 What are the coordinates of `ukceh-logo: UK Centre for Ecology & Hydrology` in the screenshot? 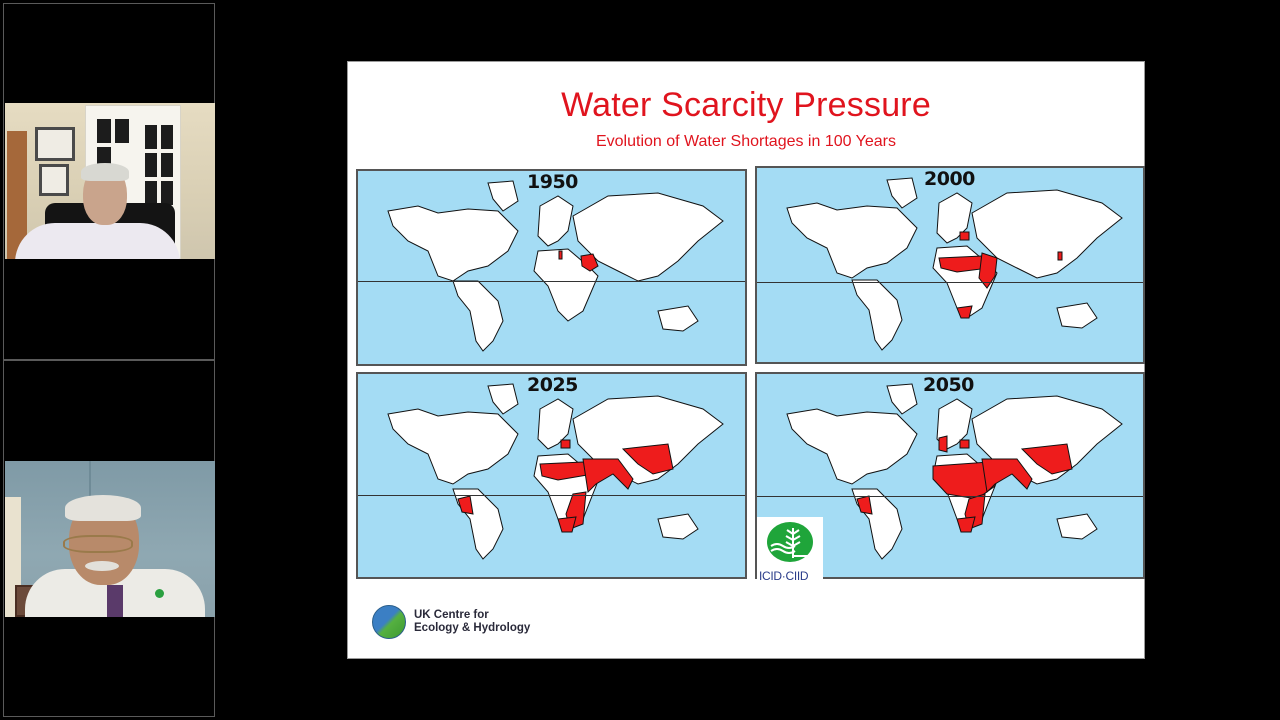 It's located at (451, 622).